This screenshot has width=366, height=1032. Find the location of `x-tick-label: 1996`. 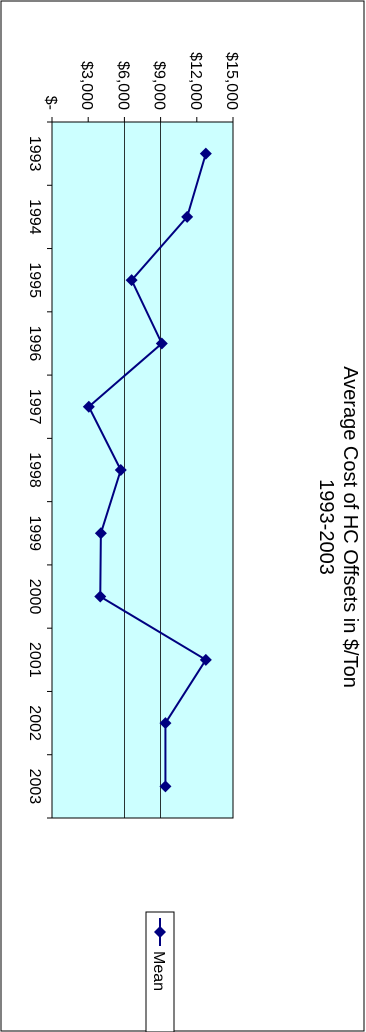

x-tick-label: 1996 is located at coordinates (34, 344).